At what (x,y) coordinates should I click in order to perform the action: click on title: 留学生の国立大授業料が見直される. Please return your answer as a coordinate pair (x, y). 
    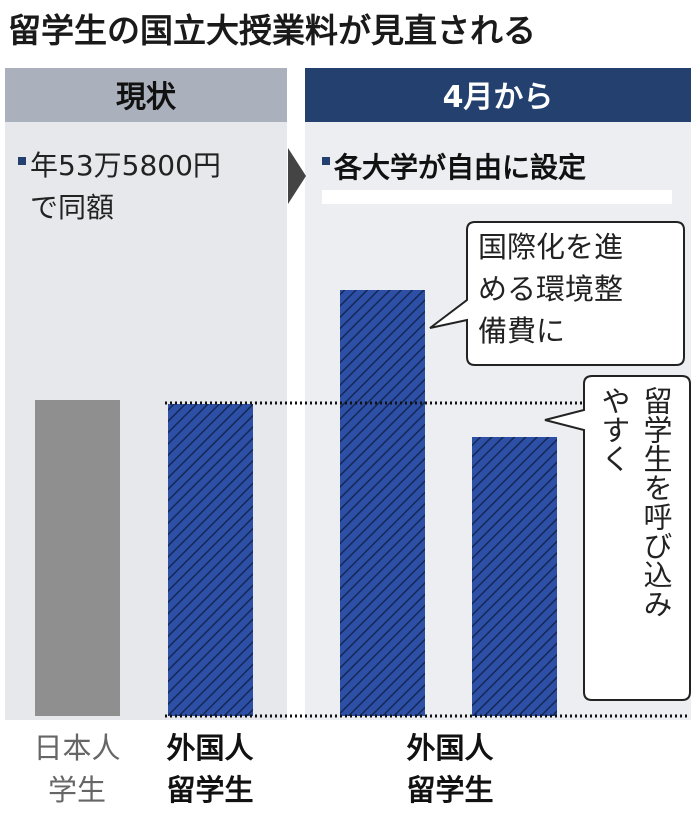
    Looking at the image, I should click on (272, 30).